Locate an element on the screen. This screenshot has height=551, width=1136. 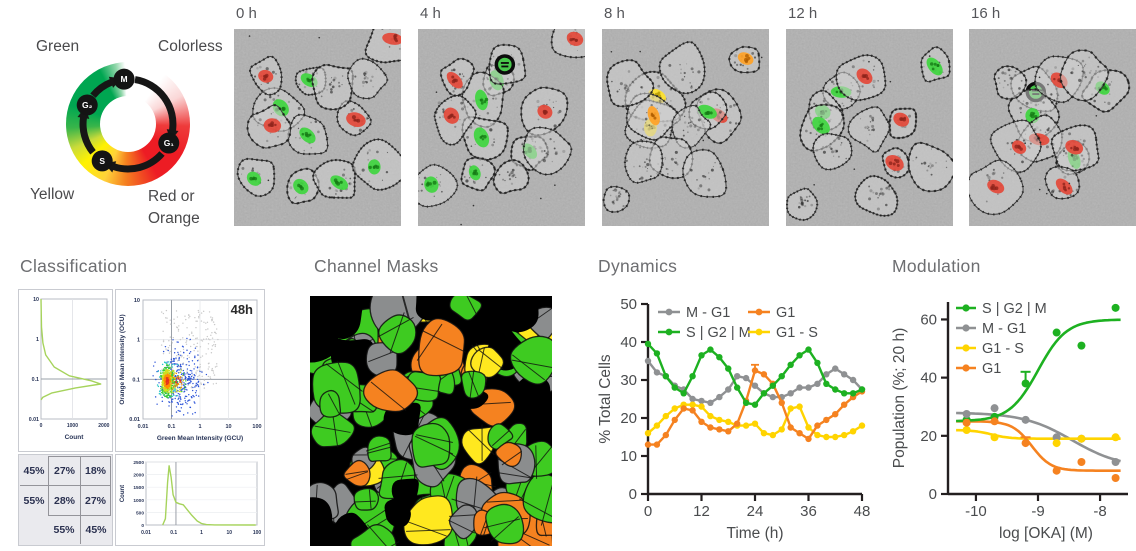
micrograph-0h is located at coordinates (317, 127).